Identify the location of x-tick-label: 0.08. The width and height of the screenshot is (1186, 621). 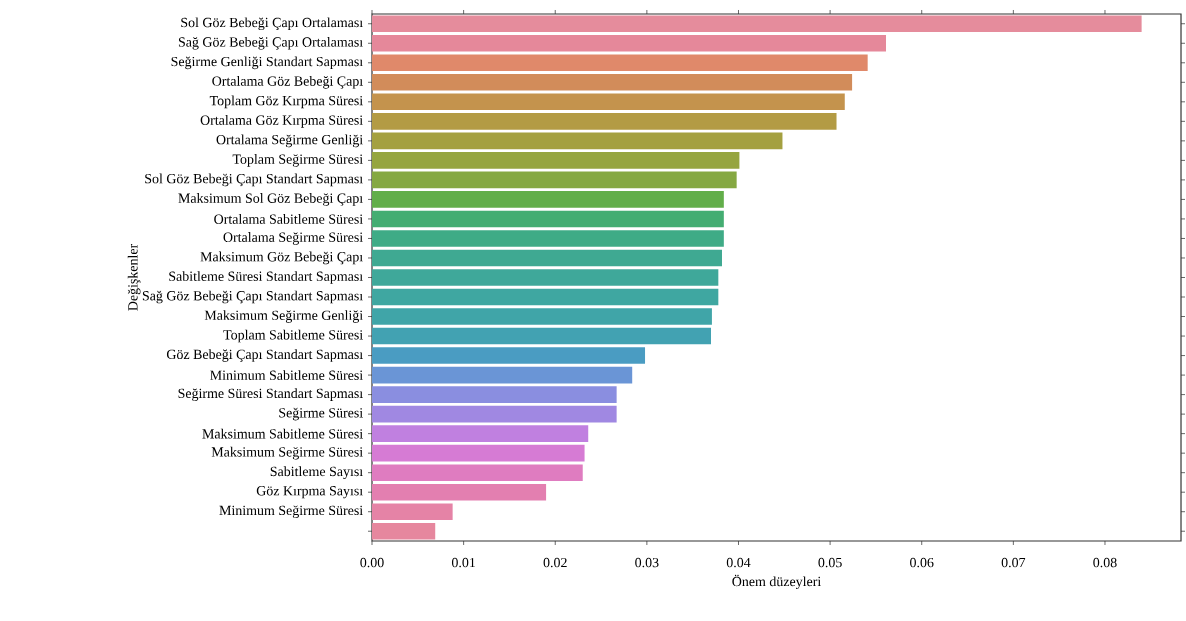
(1105, 562).